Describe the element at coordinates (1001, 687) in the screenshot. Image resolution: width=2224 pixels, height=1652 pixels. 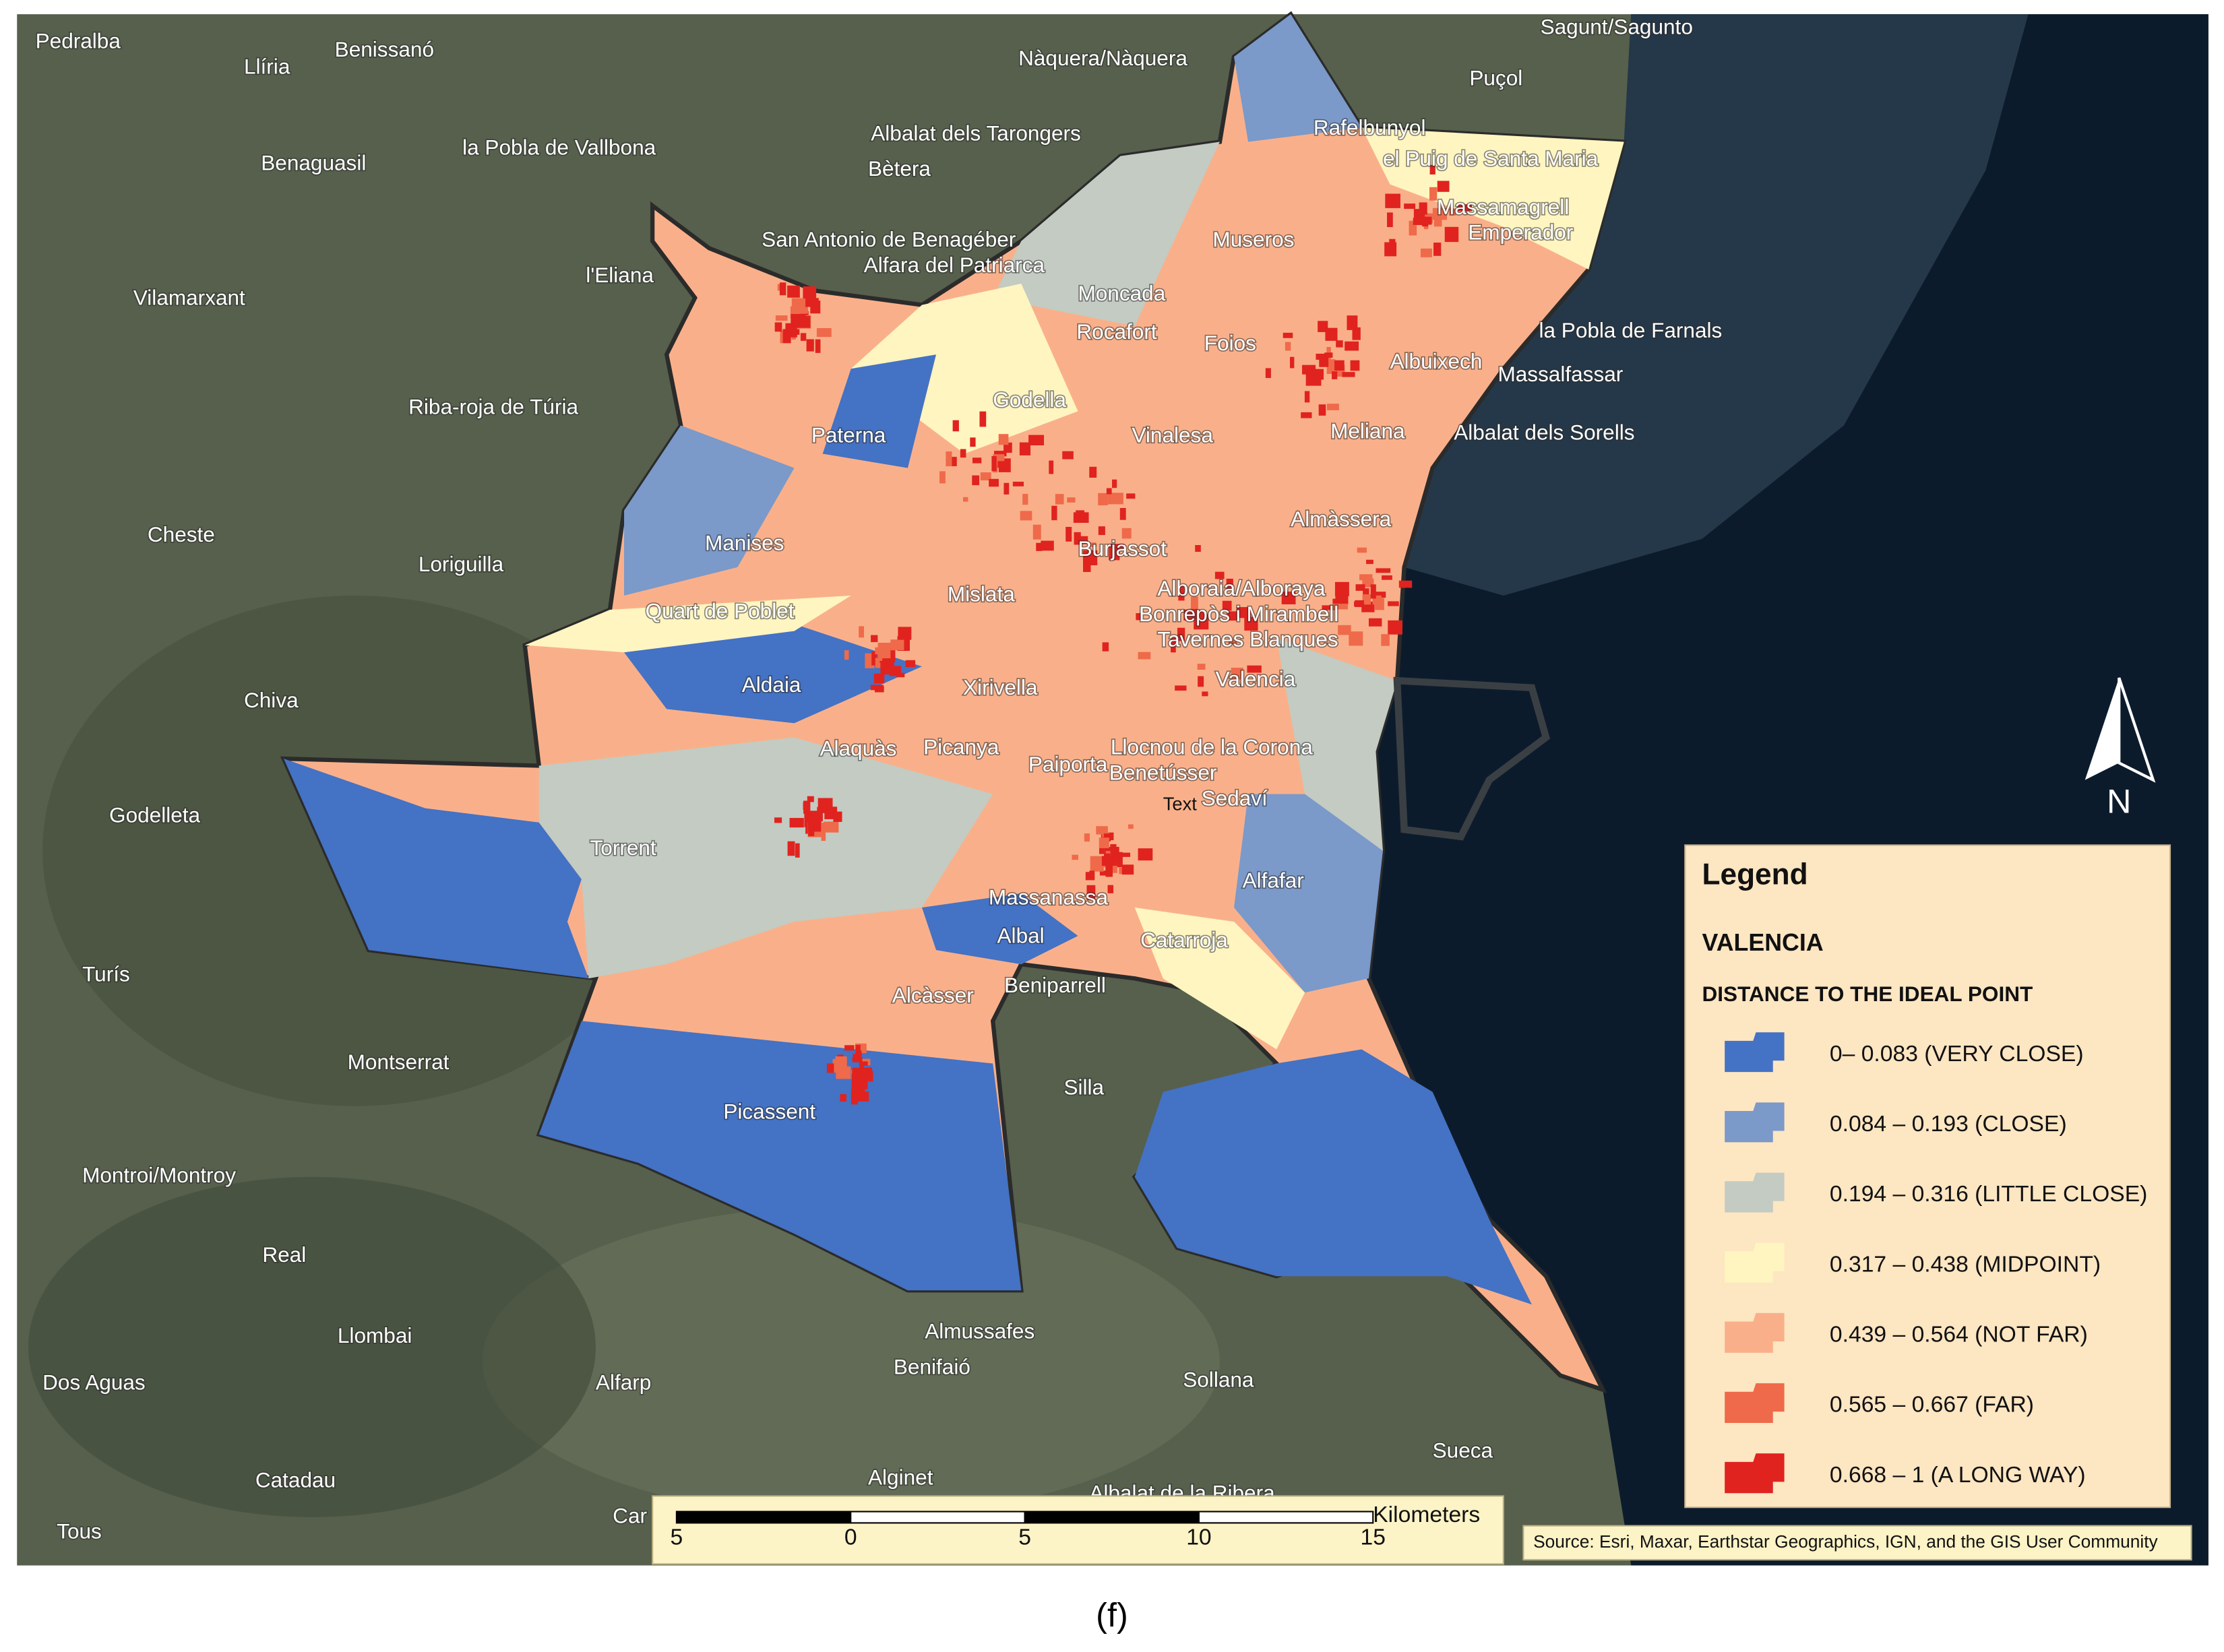
I see `place-label: Xirivella` at that location.